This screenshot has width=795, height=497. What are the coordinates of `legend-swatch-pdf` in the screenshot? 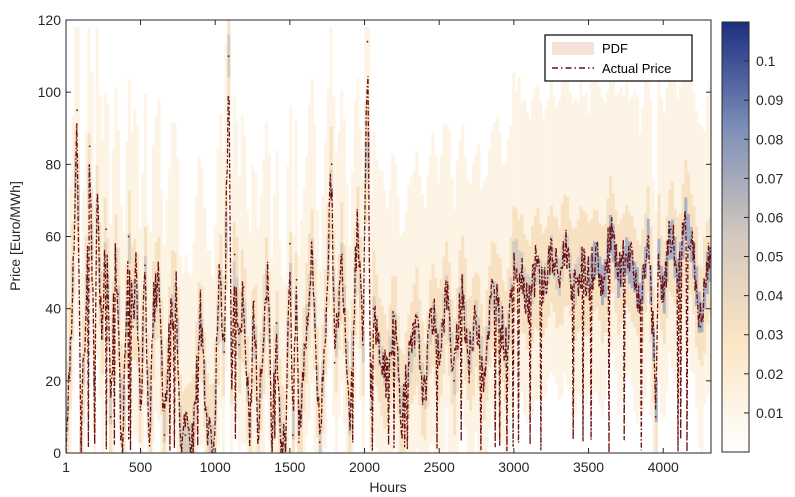 It's located at (573, 48).